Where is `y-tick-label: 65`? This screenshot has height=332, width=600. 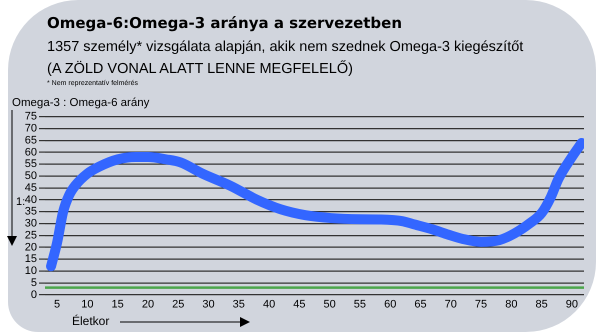 y-tick-label: 65 is located at coordinates (30, 140).